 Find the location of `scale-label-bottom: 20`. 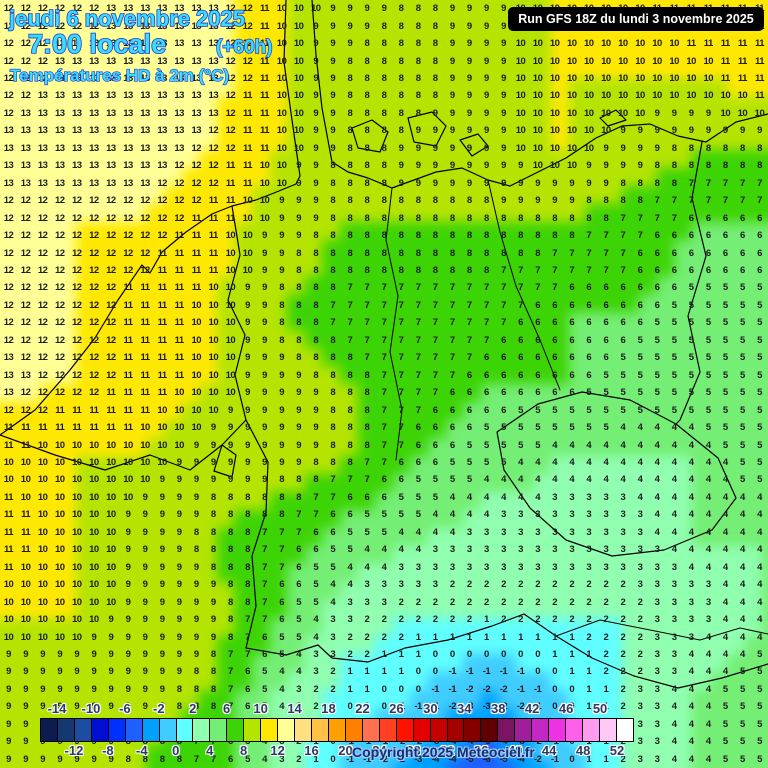

scale-label-bottom: 20 is located at coordinates (345, 750).